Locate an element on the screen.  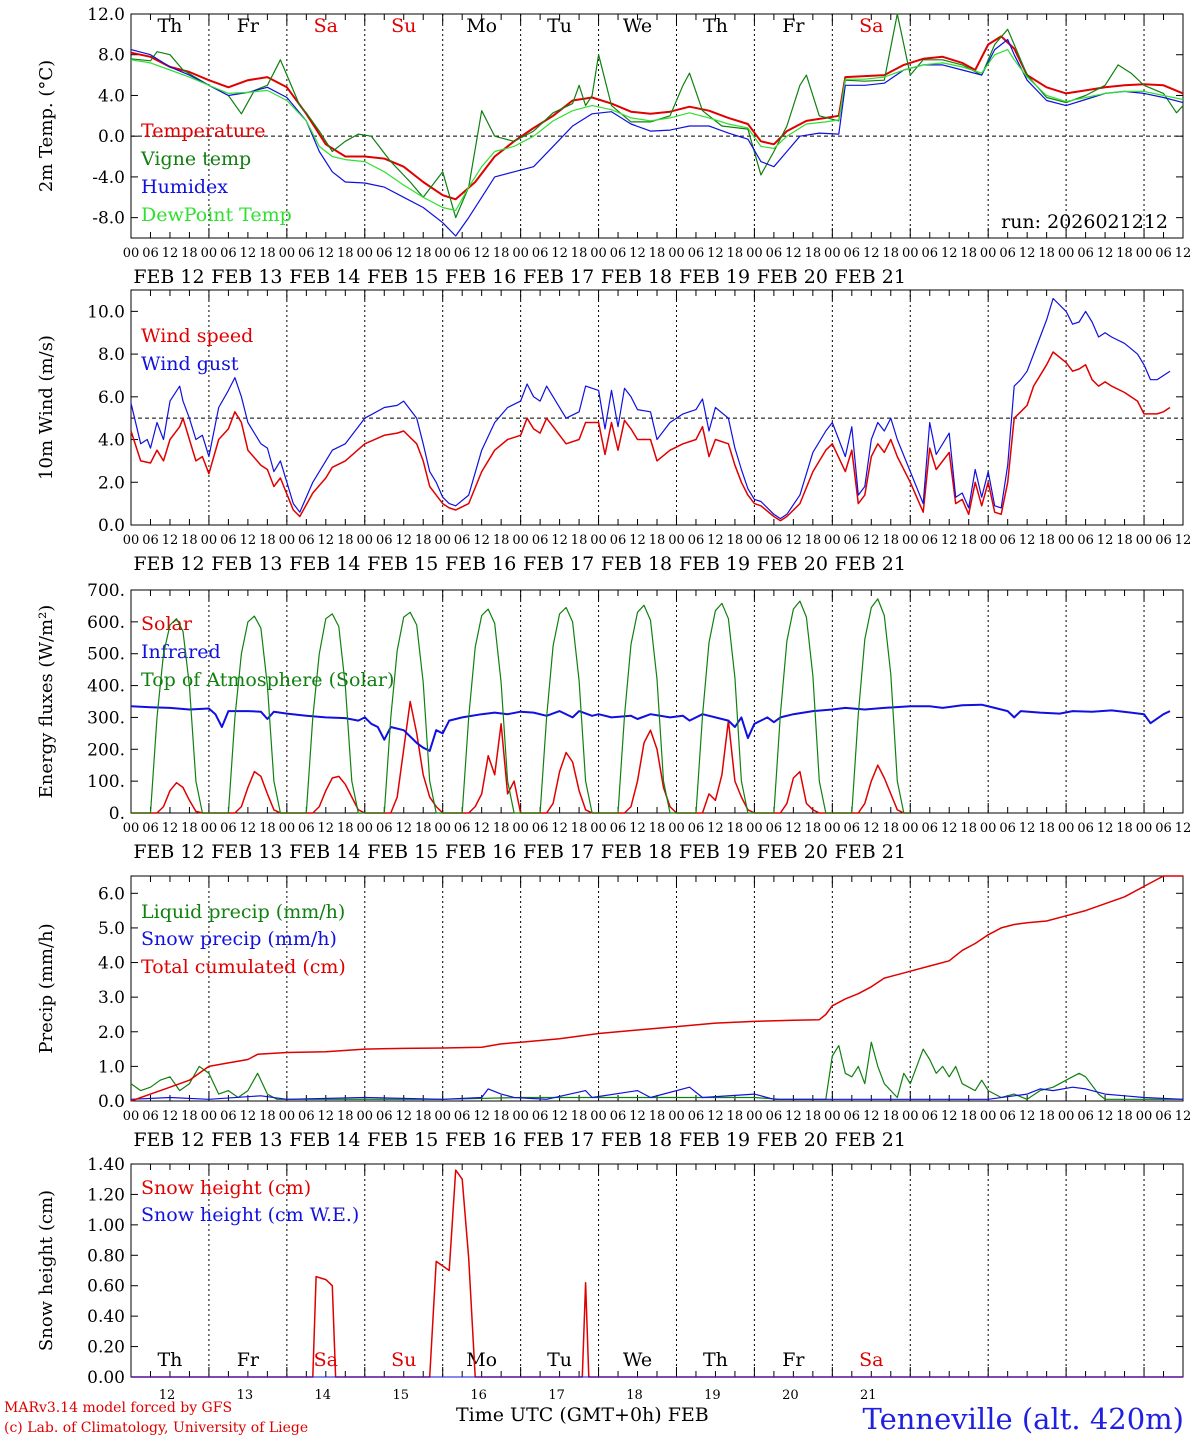
x-date-label: FEB 18 is located at coordinates (636, 564).